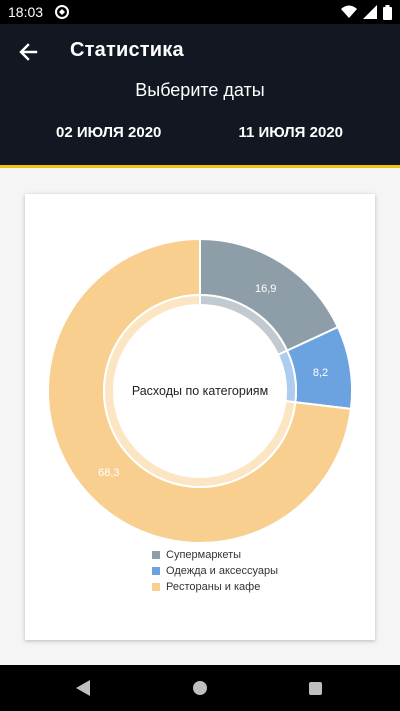  I want to click on arrow-back-icon, so click(28, 52).